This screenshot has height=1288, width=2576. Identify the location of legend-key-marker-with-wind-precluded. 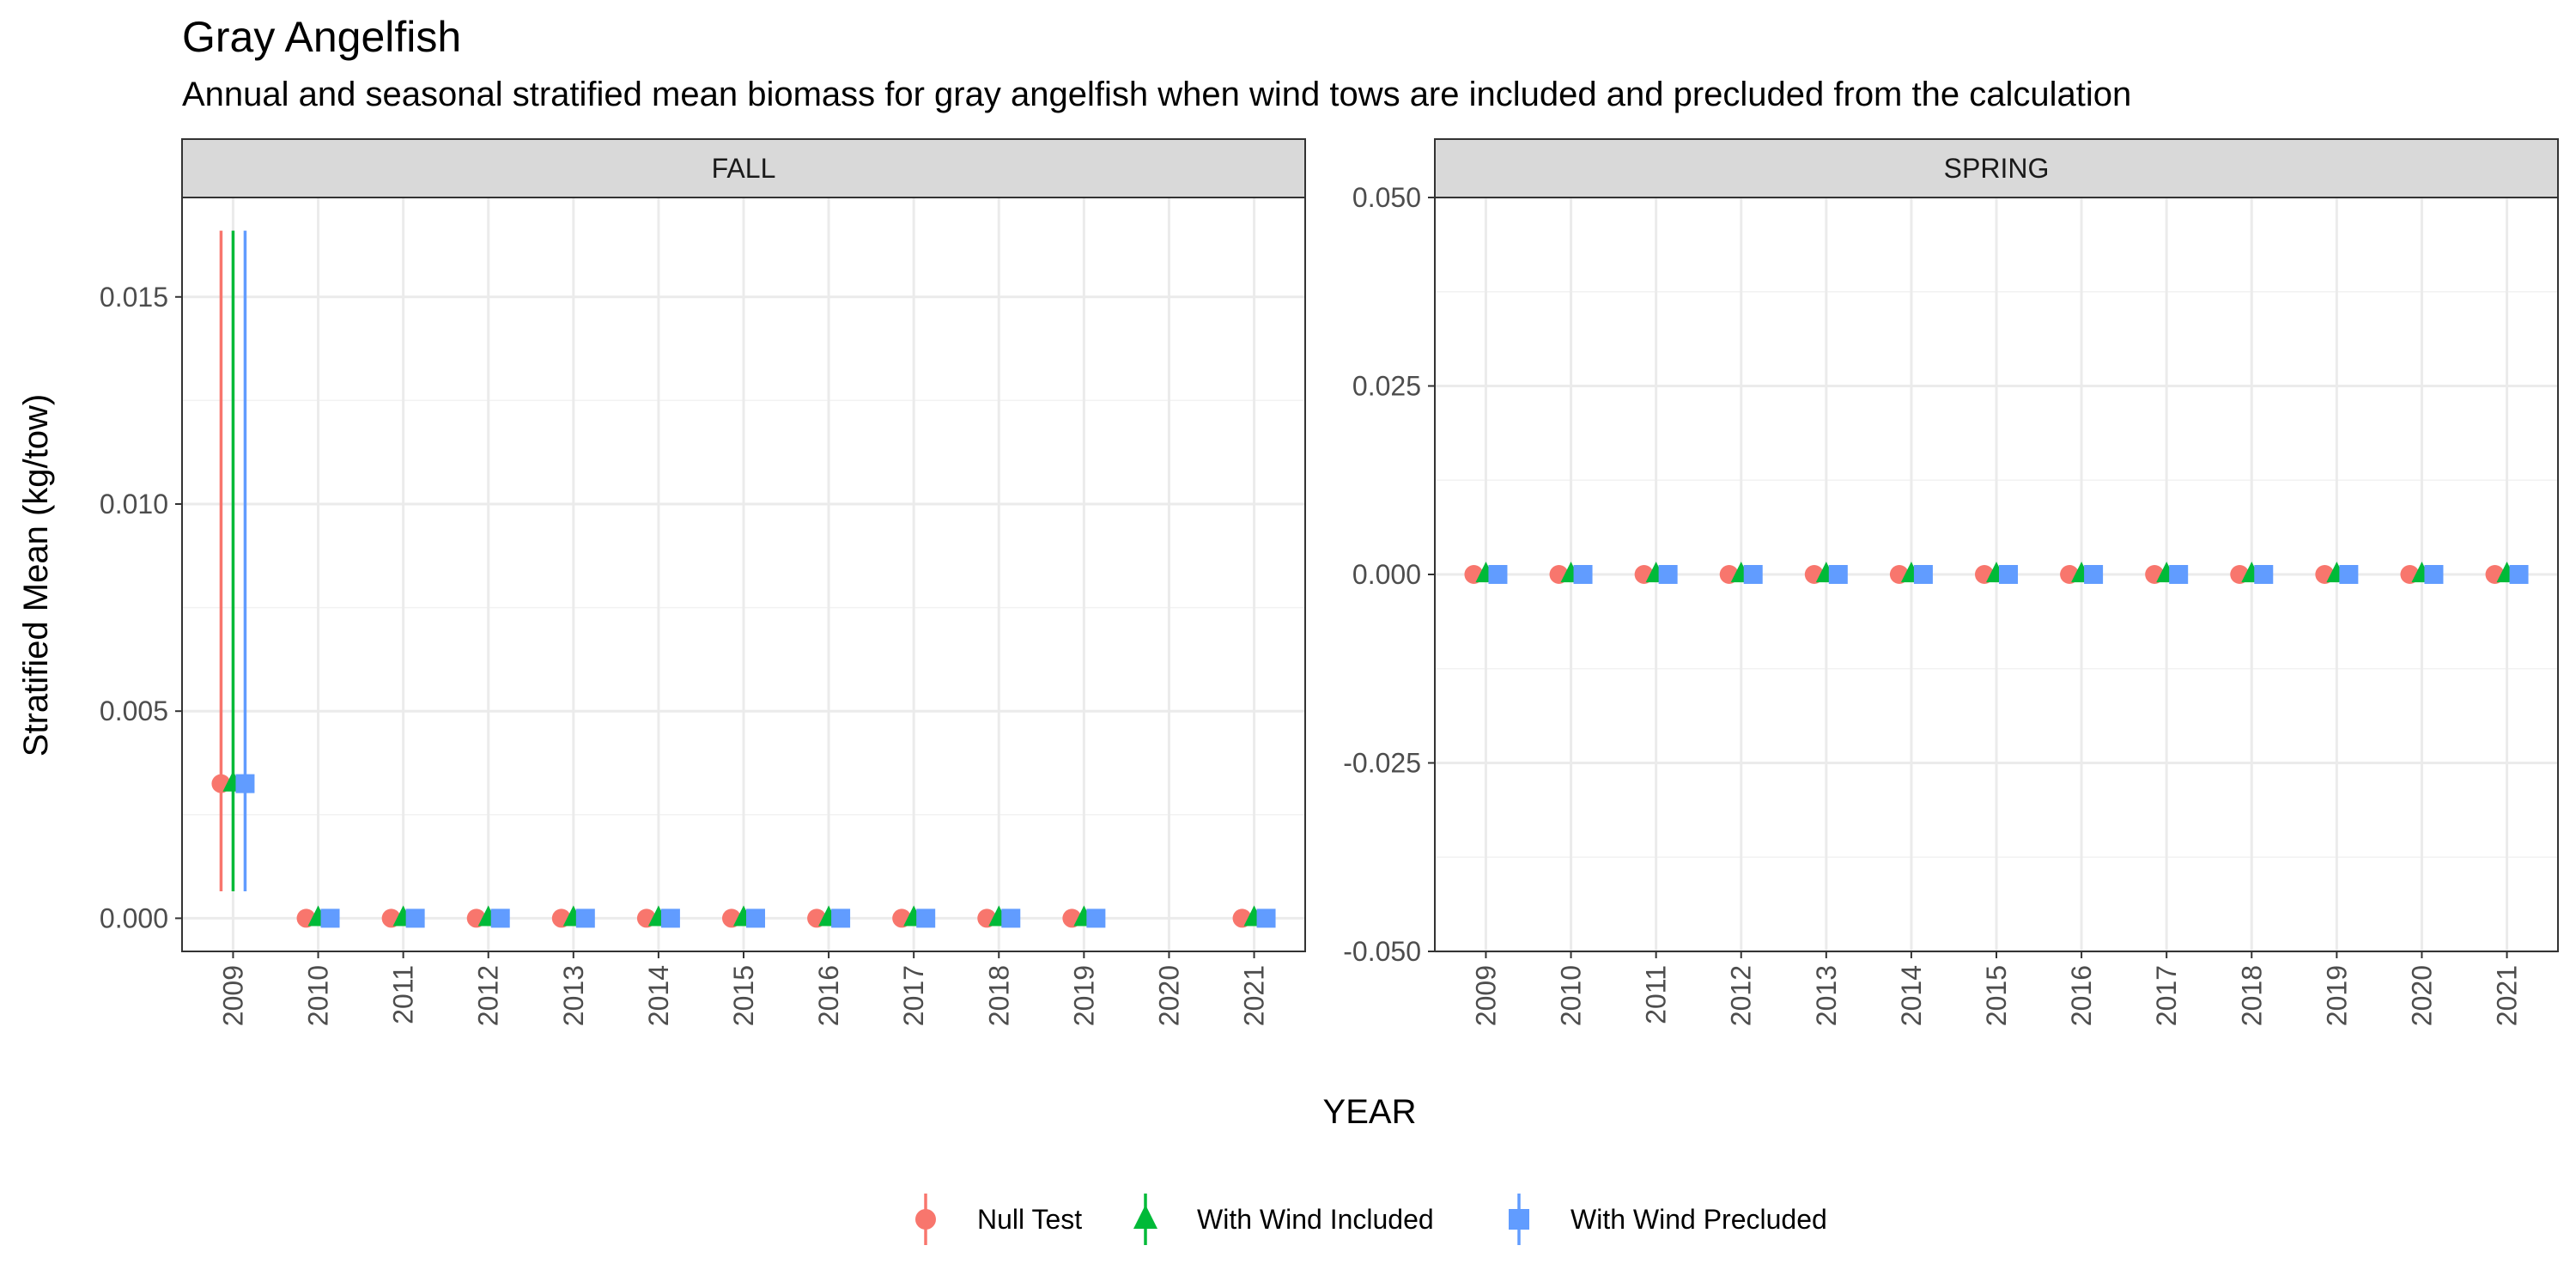
(1519, 1219).